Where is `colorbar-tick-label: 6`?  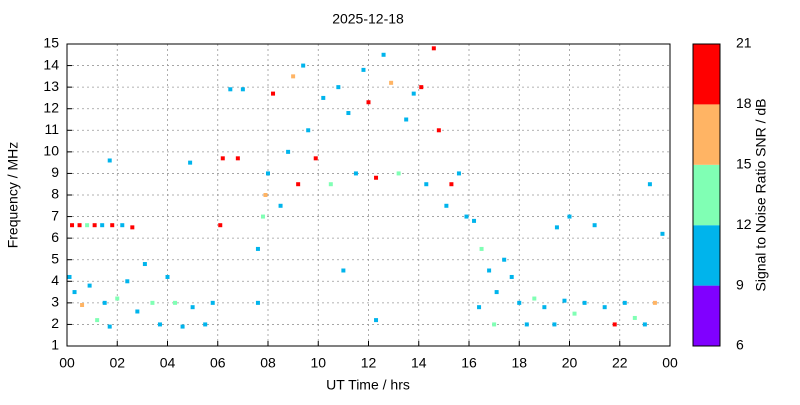 colorbar-tick-label: 6 is located at coordinates (740, 345).